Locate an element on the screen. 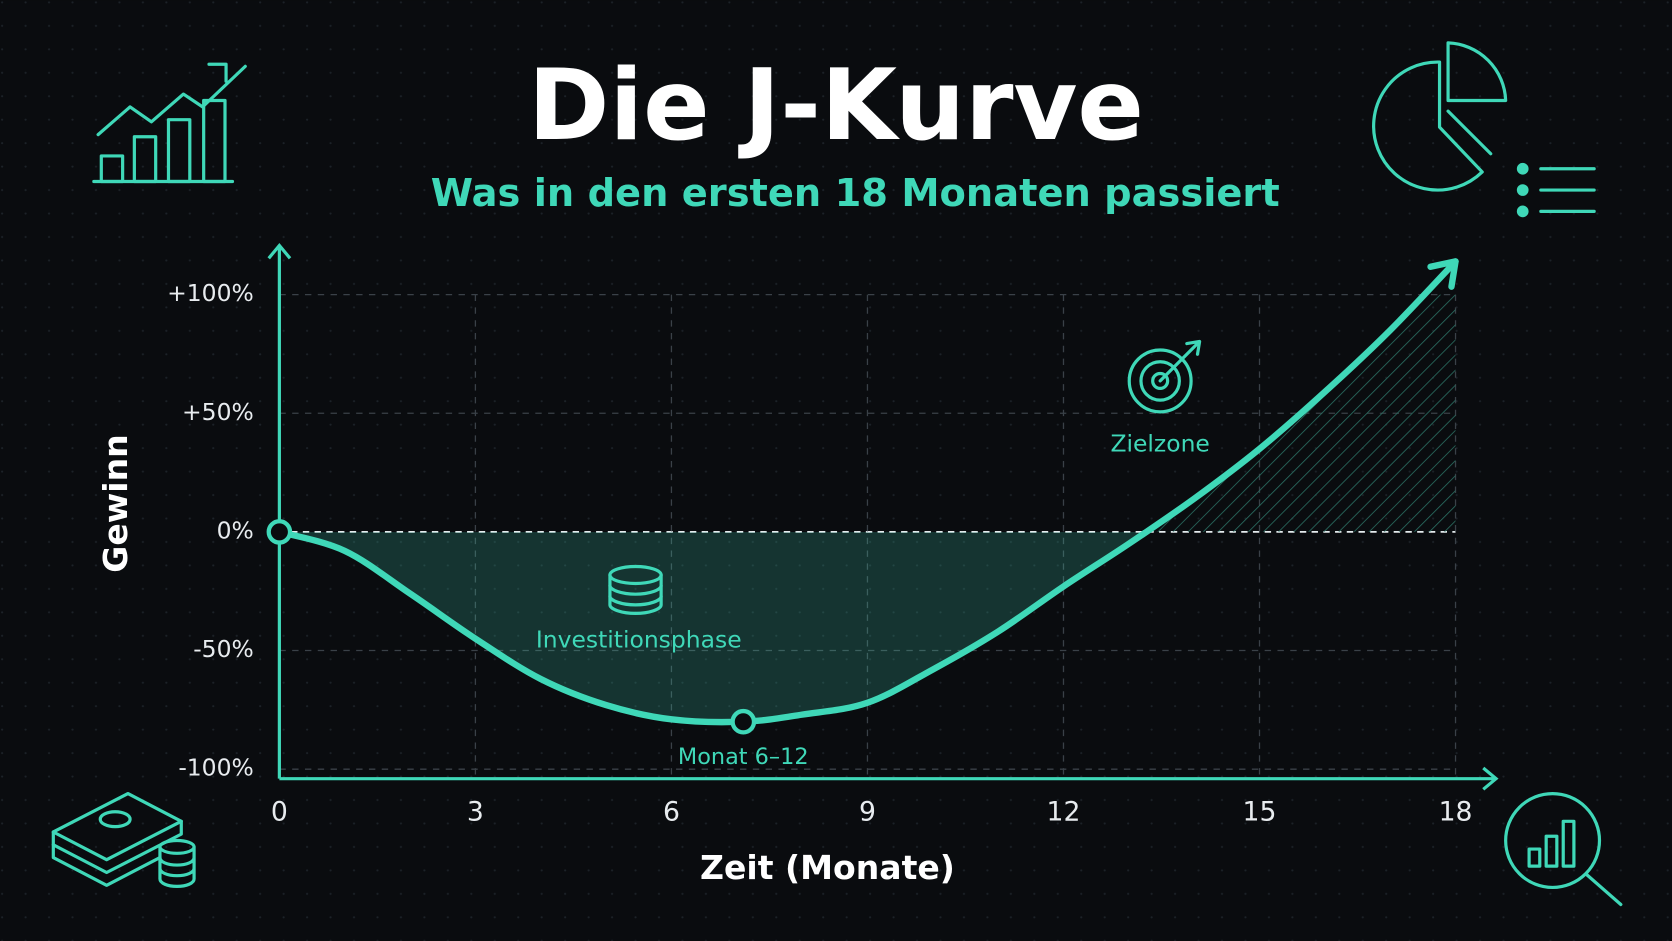  y-tick-label: 0% is located at coordinates (235, 530).